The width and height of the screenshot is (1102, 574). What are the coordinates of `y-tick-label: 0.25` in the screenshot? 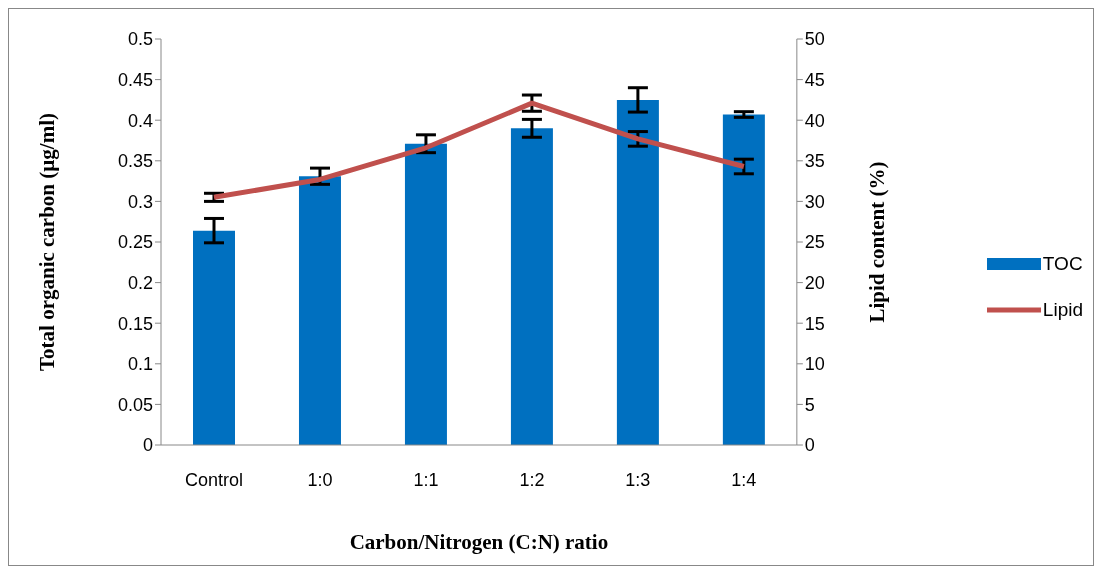 It's located at (135, 242).